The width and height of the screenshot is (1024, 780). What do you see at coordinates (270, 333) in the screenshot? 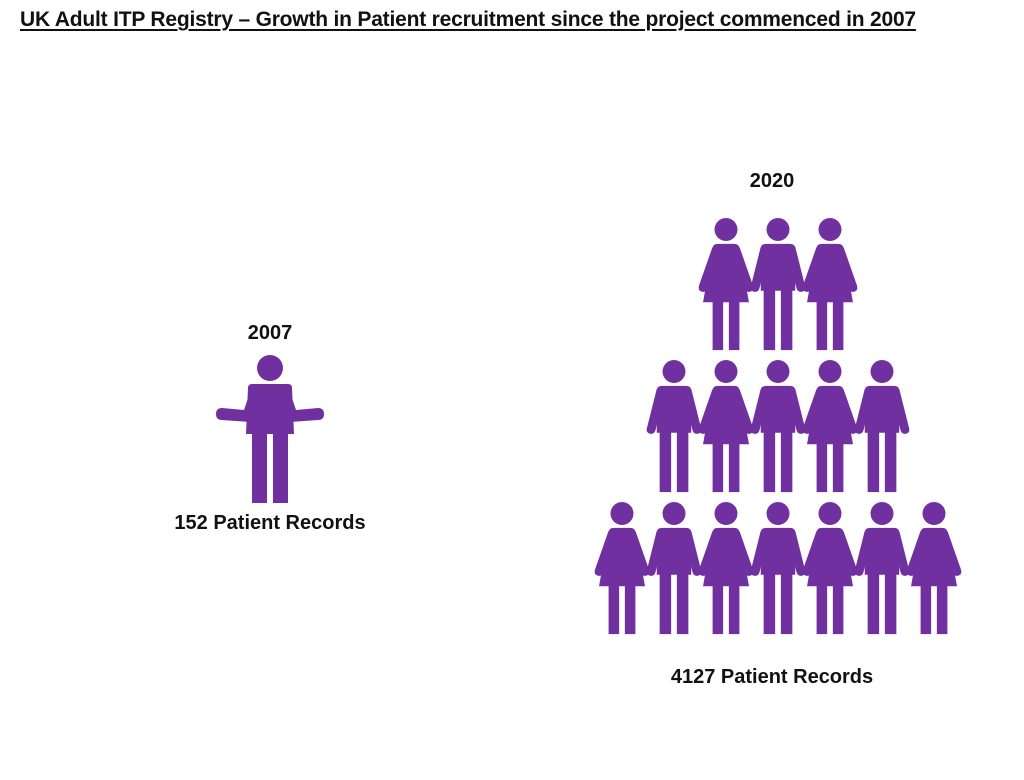
I see `year-label-2007: 2007` at bounding box center [270, 333].